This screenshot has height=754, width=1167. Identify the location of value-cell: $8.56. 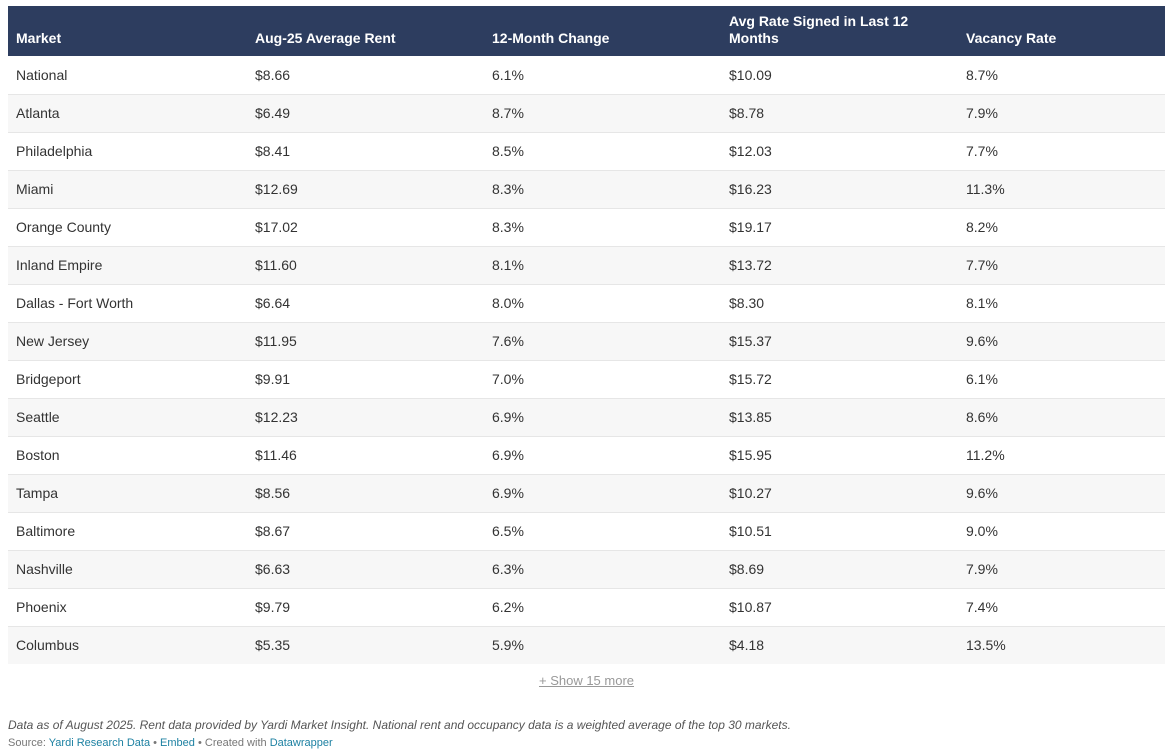
(273, 493).